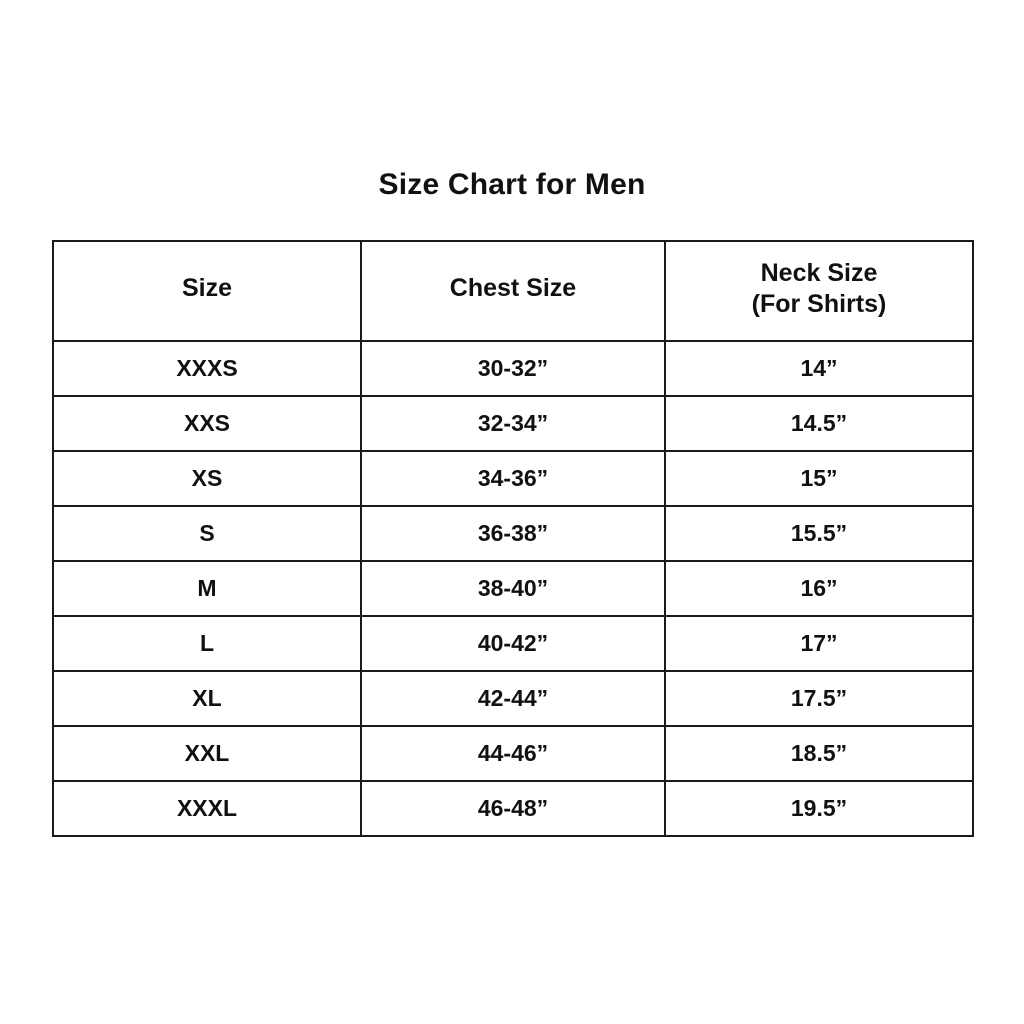 This screenshot has width=1024, height=1024. I want to click on column-header-chest-label: Chest Size, so click(513, 288).